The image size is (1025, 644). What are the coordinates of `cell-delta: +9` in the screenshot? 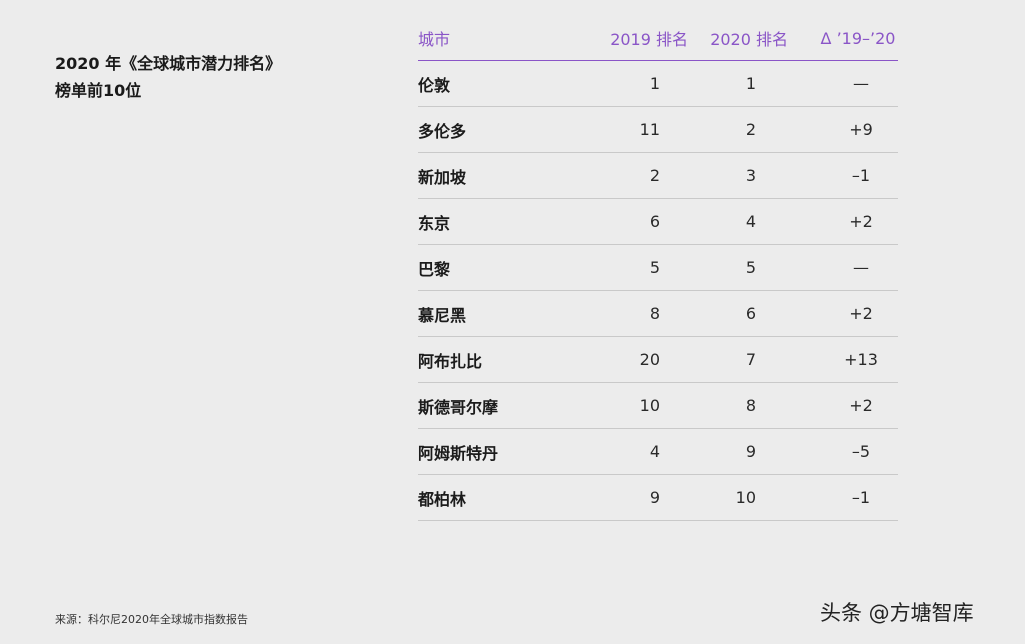 It's located at (861, 129).